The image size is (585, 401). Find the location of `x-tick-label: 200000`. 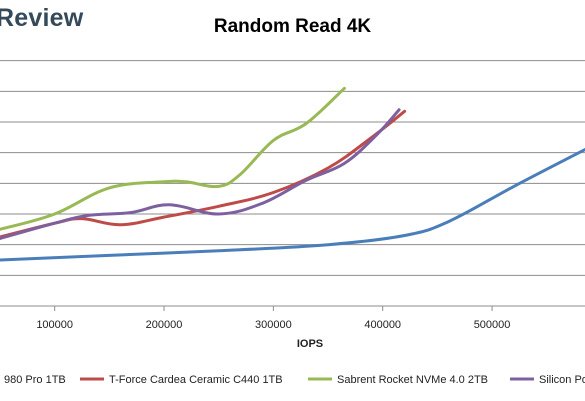

x-tick-label: 200000 is located at coordinates (164, 325).